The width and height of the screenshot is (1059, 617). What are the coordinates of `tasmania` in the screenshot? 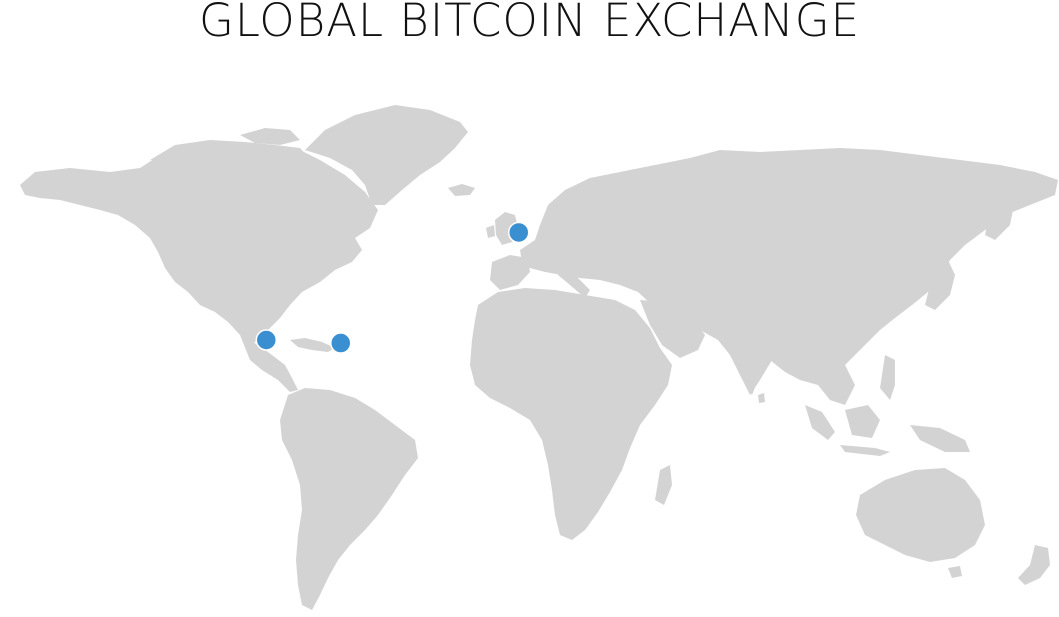 It's located at (955, 572).